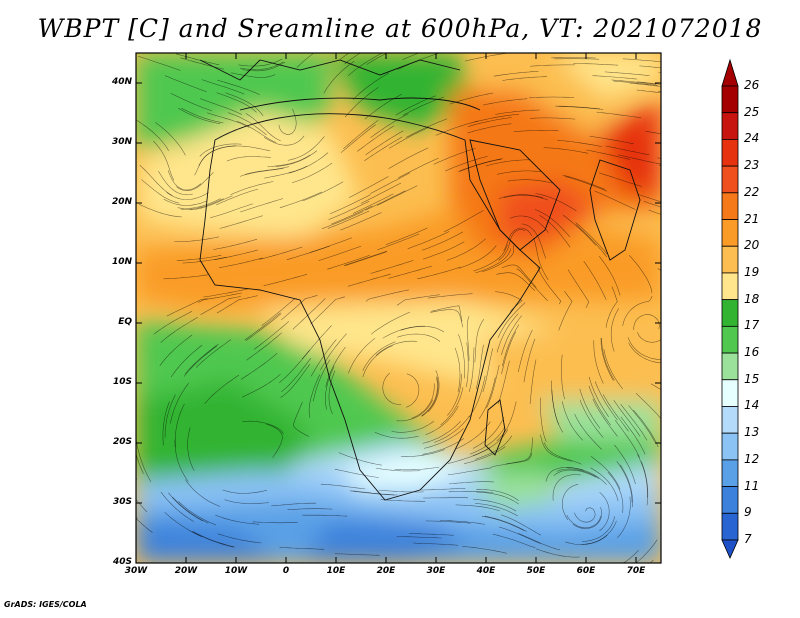 The width and height of the screenshot is (800, 618). I want to click on colorbar-label: 13, so click(752, 432).